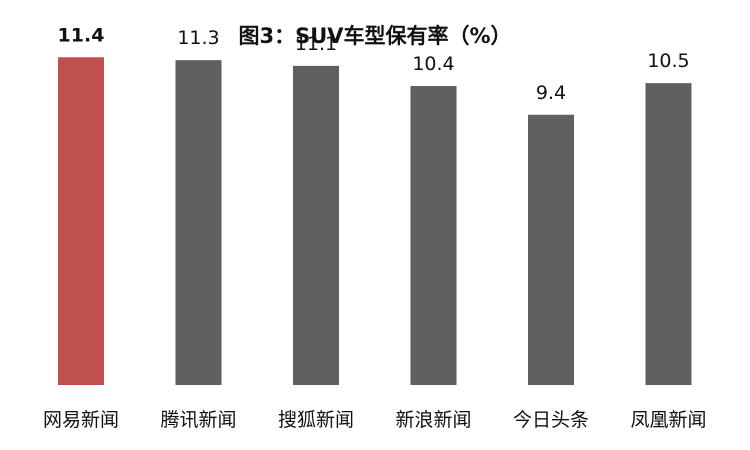 This screenshot has width=750, height=450. Describe the element at coordinates (81, 420) in the screenshot. I see `category-label-1: 网易新闻` at that location.